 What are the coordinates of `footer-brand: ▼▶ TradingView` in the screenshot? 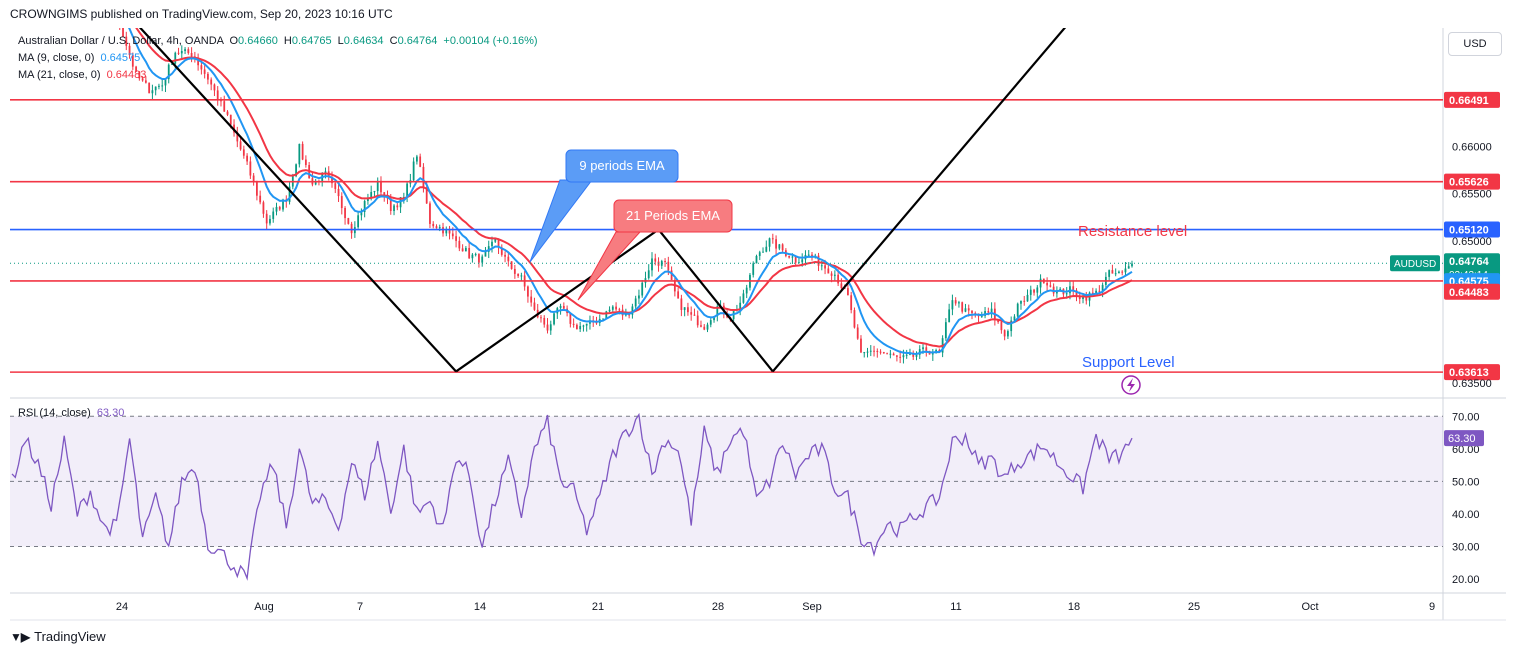 It's located at (58, 636).